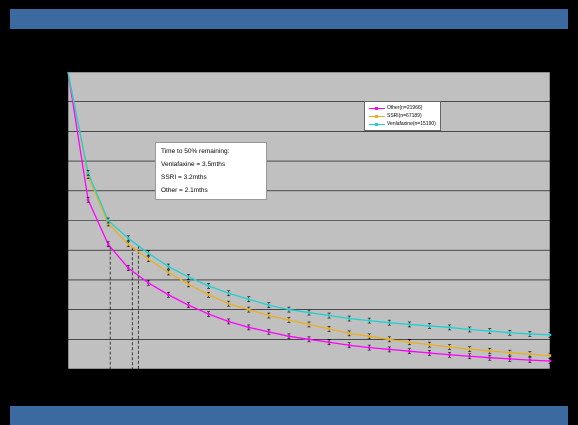  What do you see at coordinates (193, 164) in the screenshot?
I see `annotation-line-venlafaxine: Venlafaxine = 3.5mths` at bounding box center [193, 164].